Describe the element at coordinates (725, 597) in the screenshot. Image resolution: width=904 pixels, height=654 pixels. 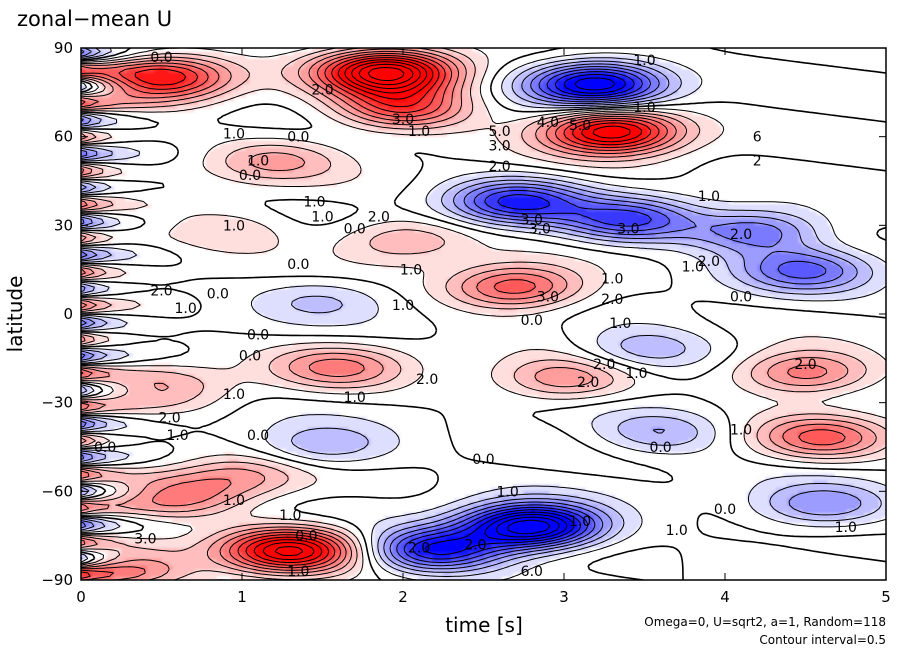
I see `x-tick-label: 4` at that location.